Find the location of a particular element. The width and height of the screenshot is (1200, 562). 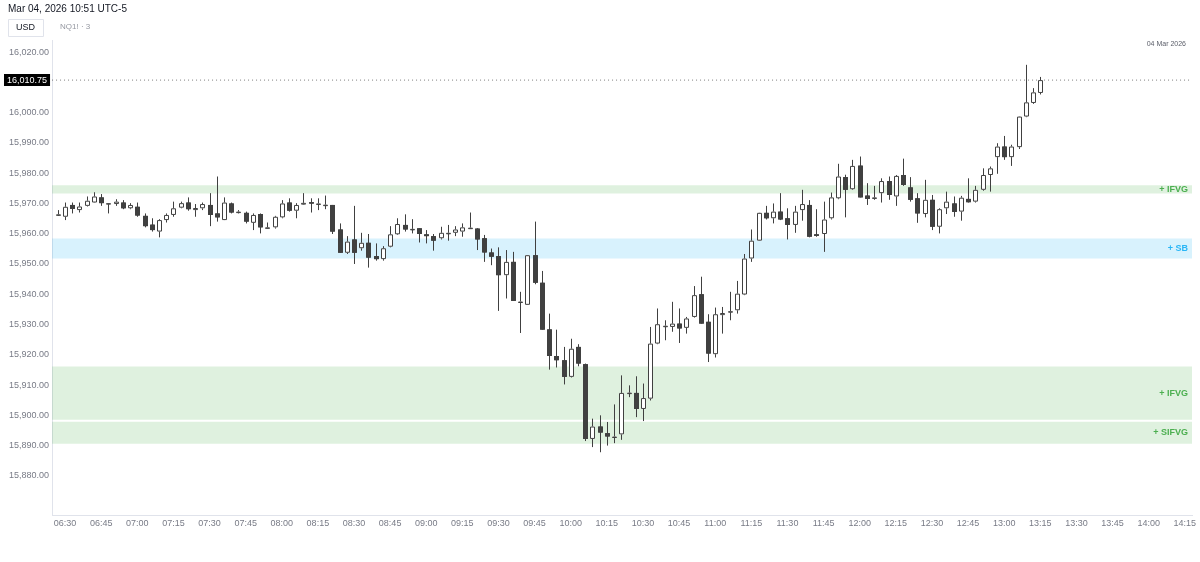

x-tick-label: 11:15 is located at coordinates (751, 523).